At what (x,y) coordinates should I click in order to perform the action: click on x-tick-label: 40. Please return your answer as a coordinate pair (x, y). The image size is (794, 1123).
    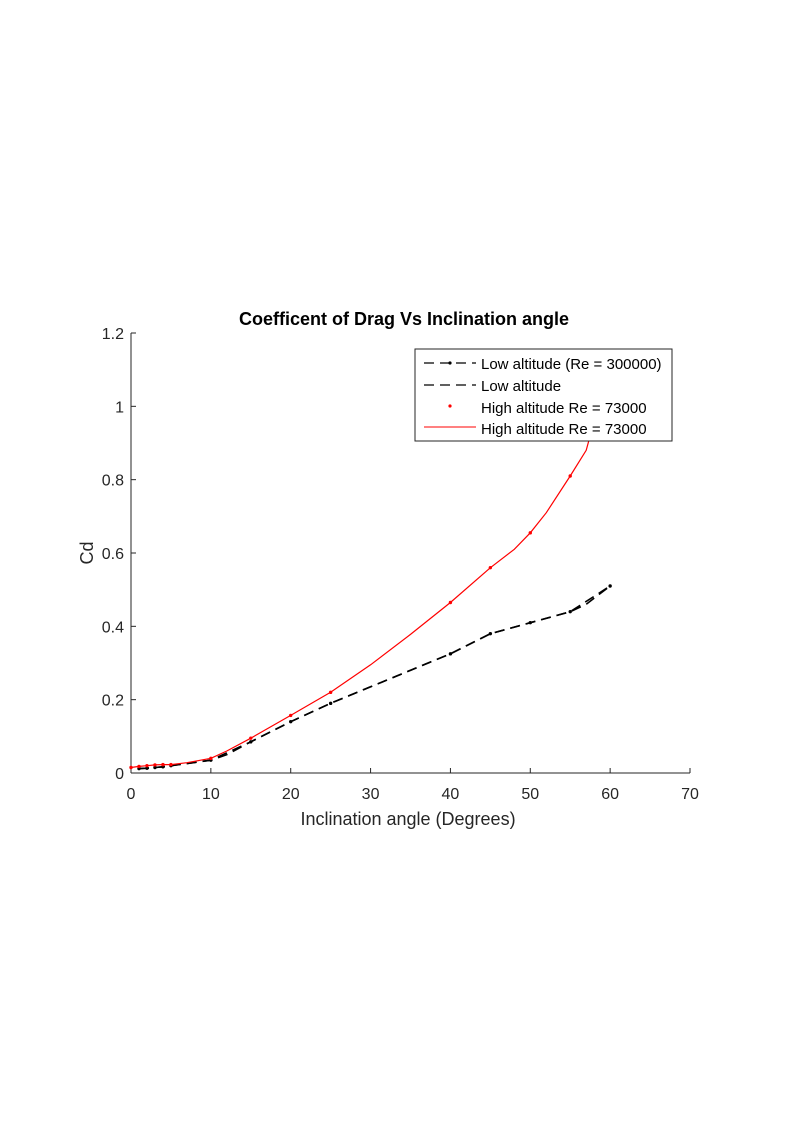
    Looking at the image, I should click on (451, 794).